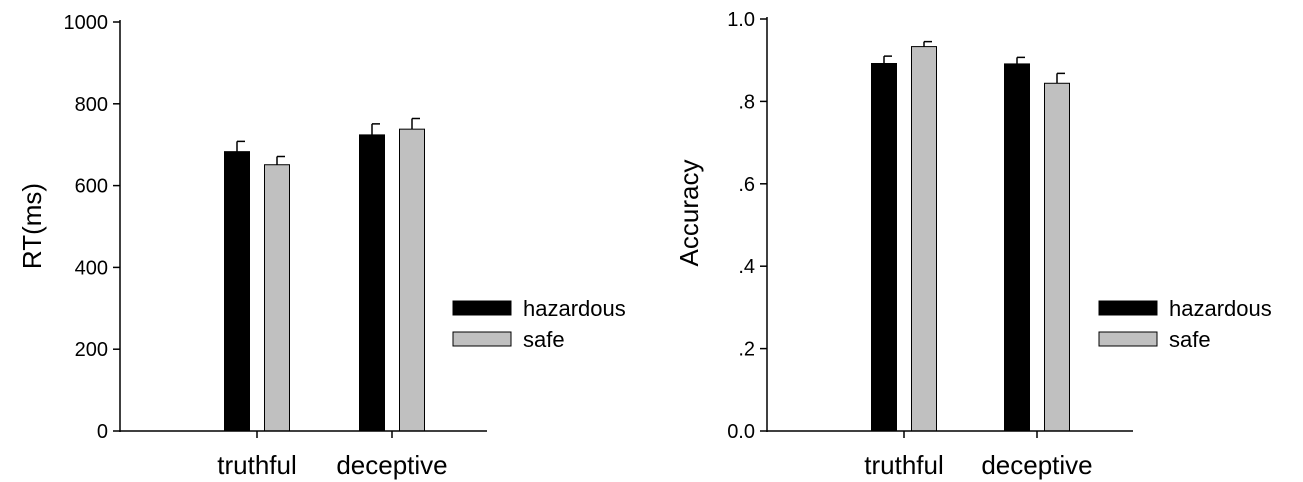  What do you see at coordinates (974, 62) in the screenshot?
I see `accuracy-error-bars` at bounding box center [974, 62].